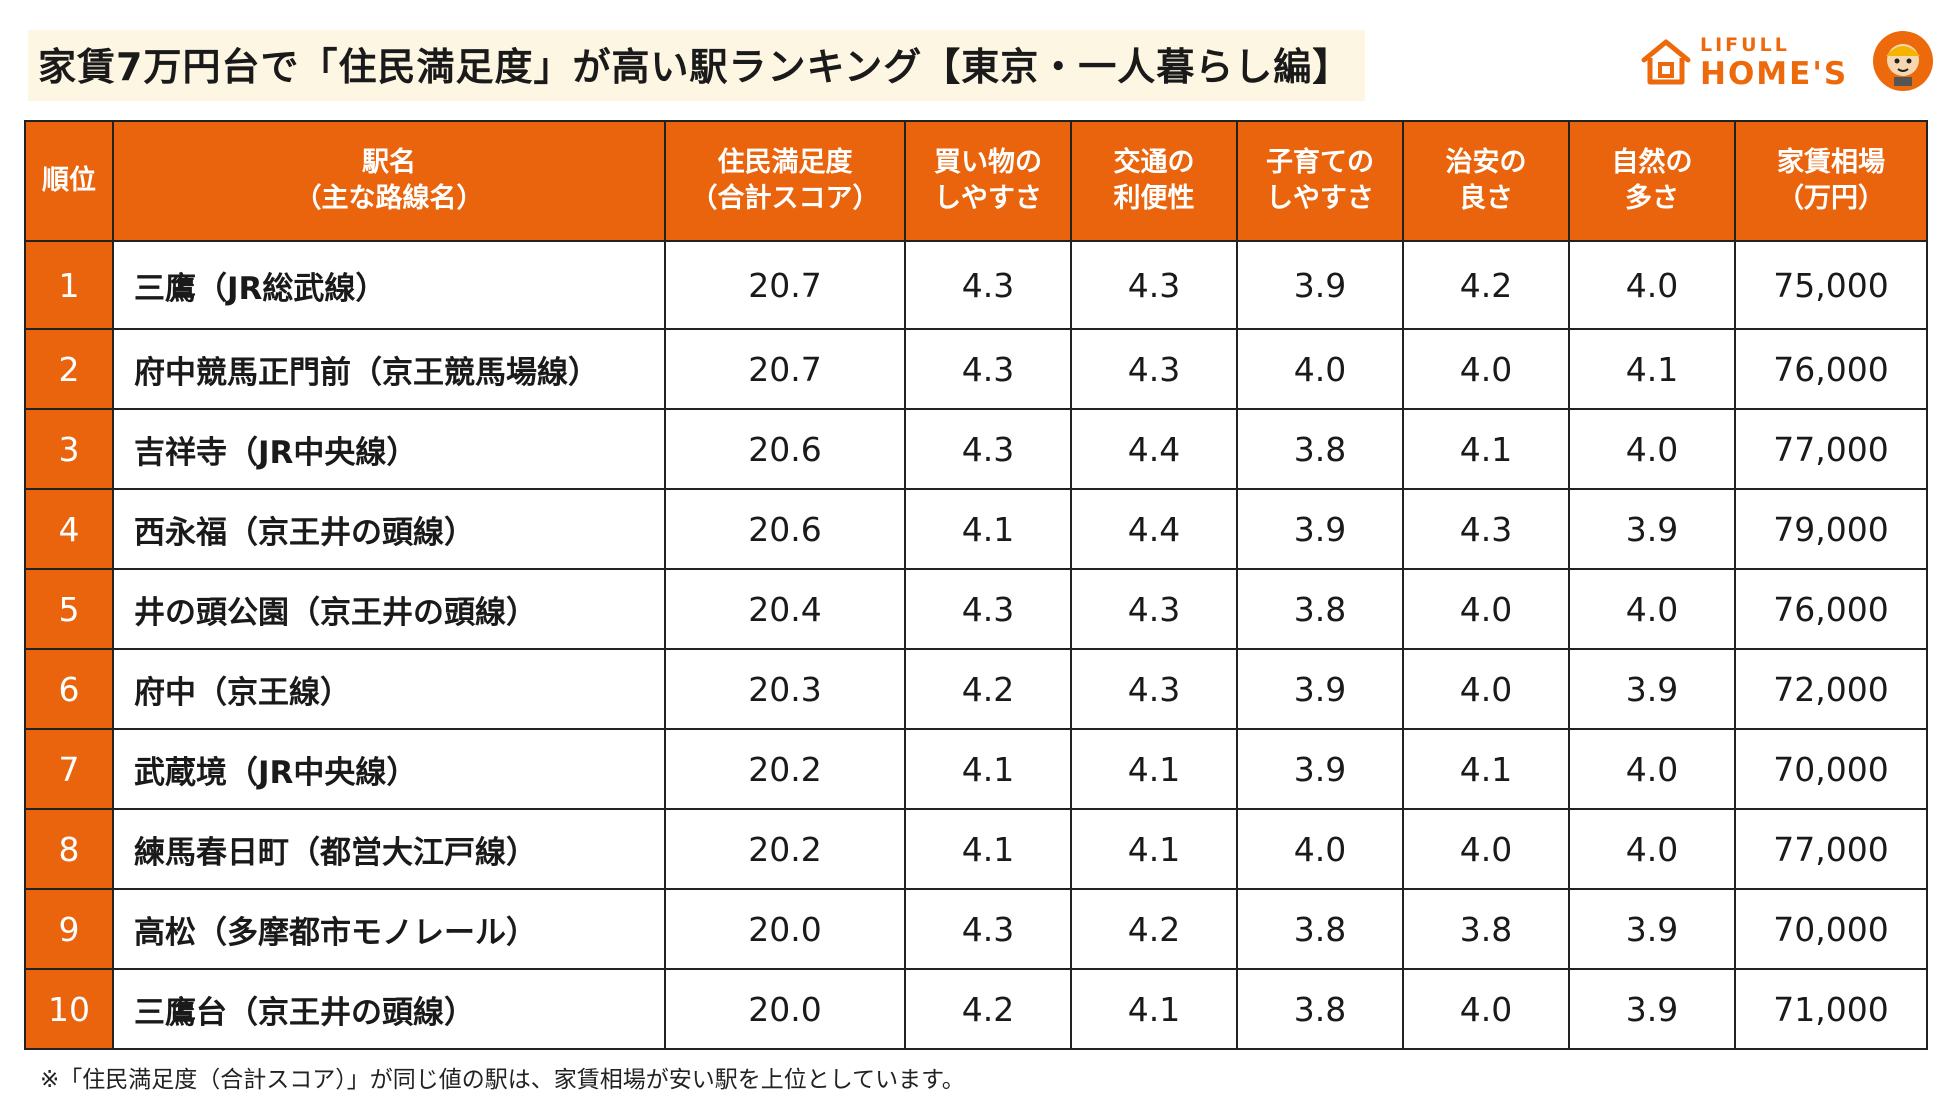  What do you see at coordinates (389, 449) in the screenshot?
I see `station-cell: 吉祥寺（JR中央線）` at bounding box center [389, 449].